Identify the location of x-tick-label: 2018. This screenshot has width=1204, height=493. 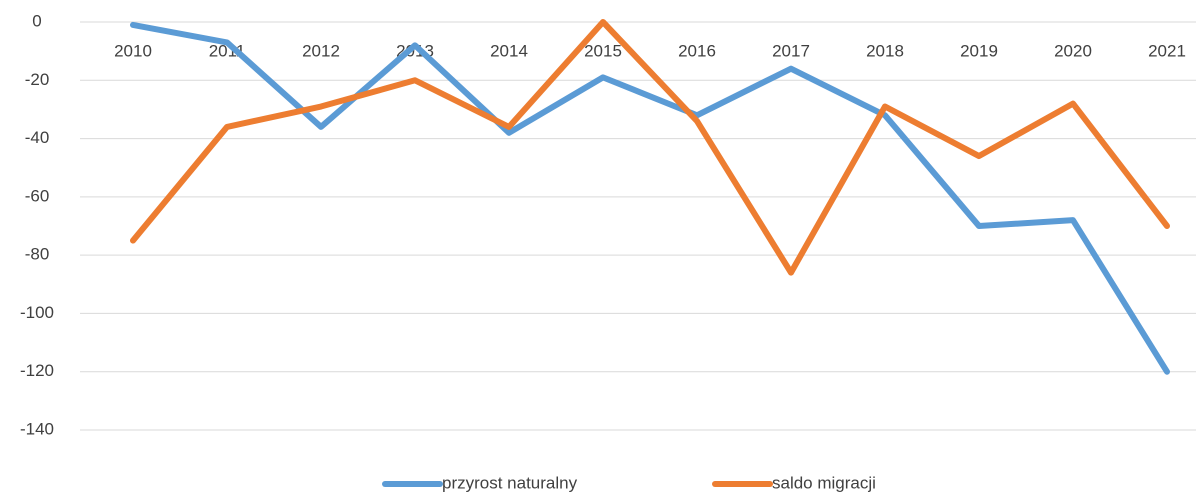
(885, 50).